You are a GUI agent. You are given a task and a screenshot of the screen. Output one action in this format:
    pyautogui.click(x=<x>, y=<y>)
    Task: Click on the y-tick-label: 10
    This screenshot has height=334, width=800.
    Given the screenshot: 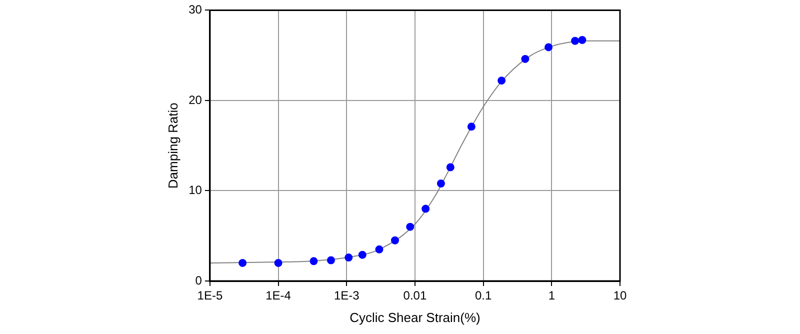 What is the action you would take?
    pyautogui.click(x=195, y=190)
    